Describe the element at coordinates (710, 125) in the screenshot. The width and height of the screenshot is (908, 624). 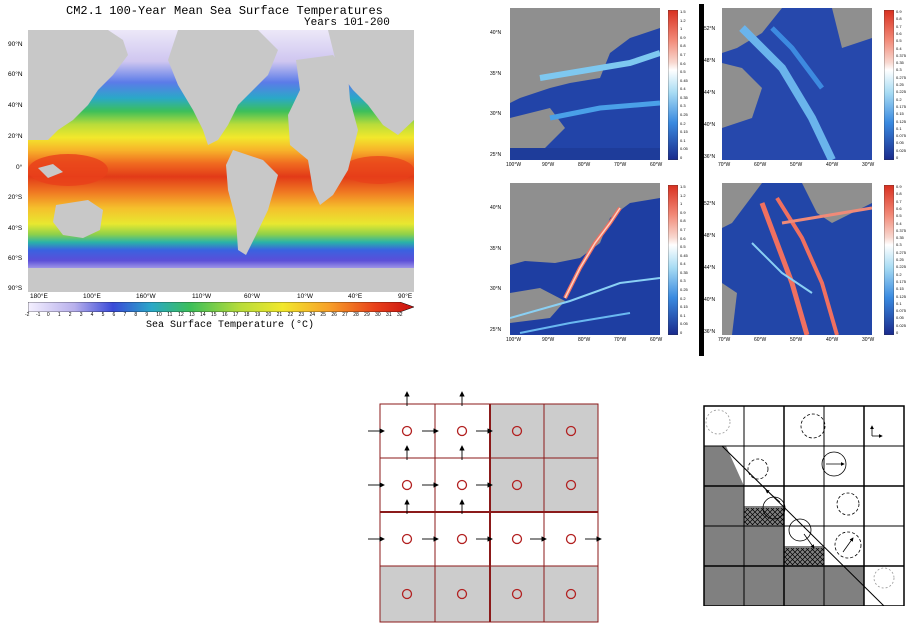
I see `gulf-right-lat-tick: 40°N` at that location.